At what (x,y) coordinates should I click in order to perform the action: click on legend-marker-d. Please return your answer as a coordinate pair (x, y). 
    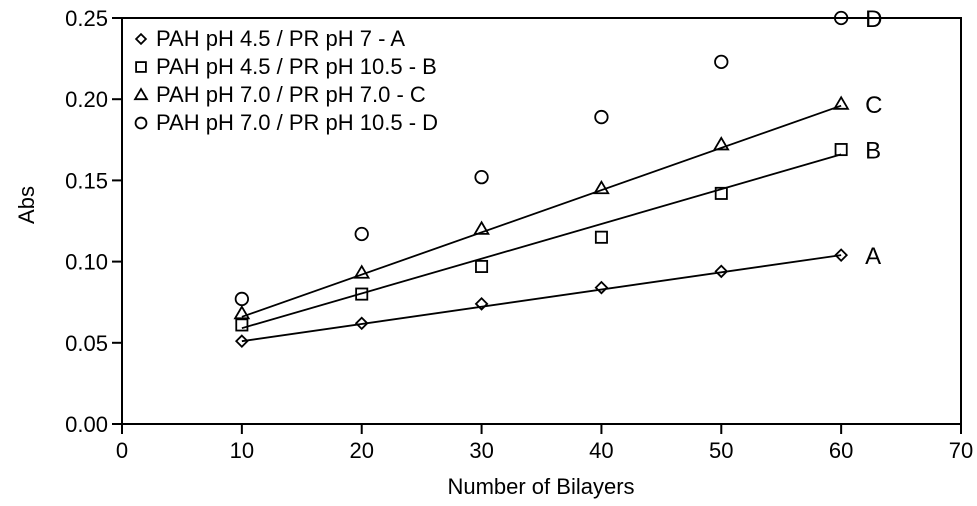
    Looking at the image, I should click on (141, 123).